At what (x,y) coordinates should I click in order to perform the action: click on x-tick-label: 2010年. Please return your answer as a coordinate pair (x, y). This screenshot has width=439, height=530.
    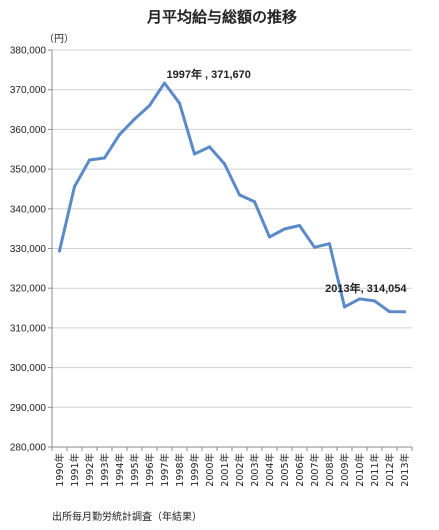
    Looking at the image, I should click on (360, 470).